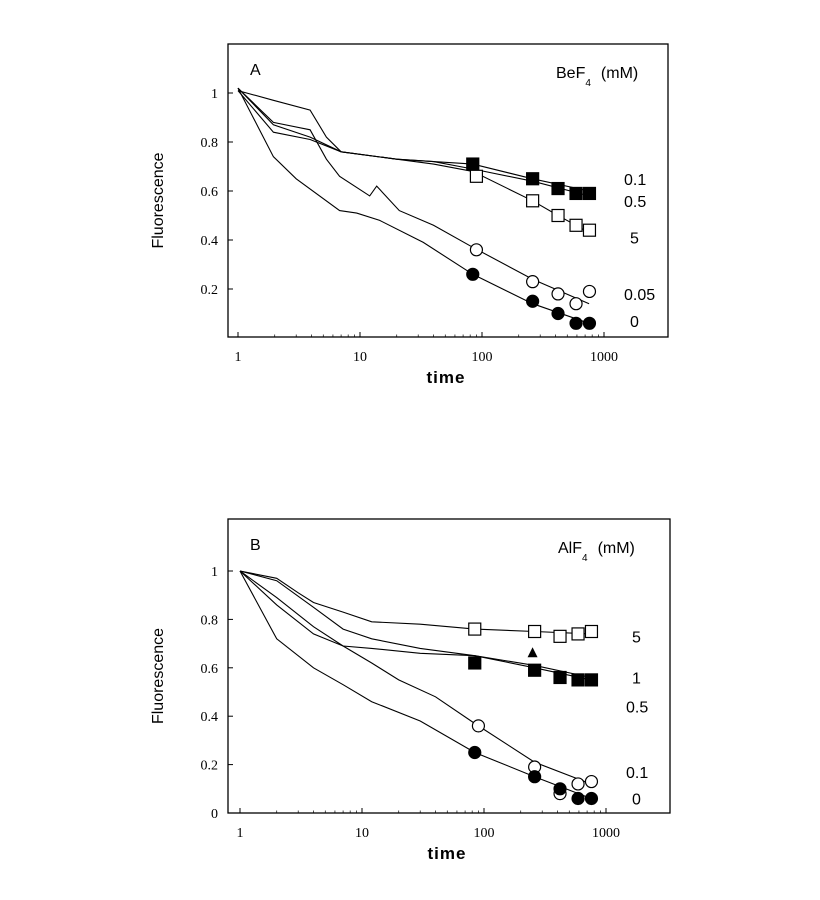  Describe the element at coordinates (255, 545) in the screenshot. I see `panel-label: B` at that location.